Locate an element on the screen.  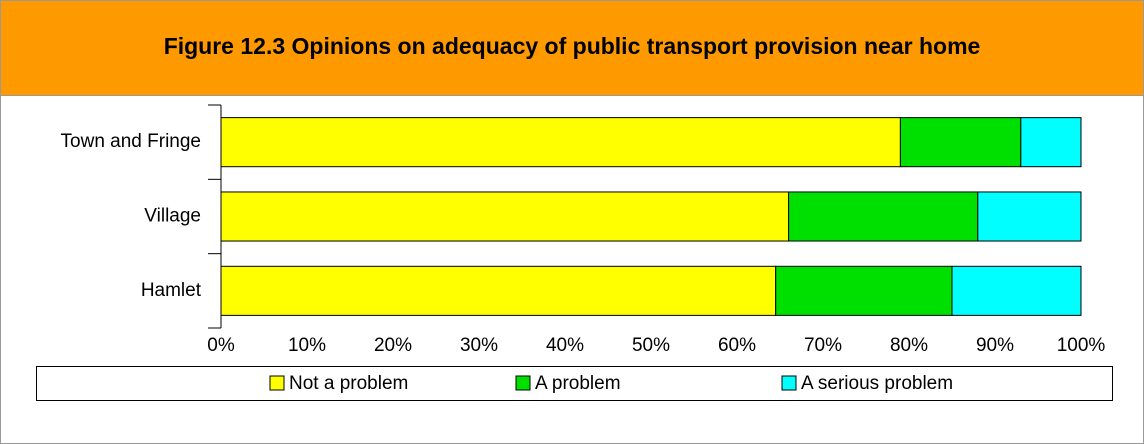
x-tick-label: 0% is located at coordinates (221, 345).